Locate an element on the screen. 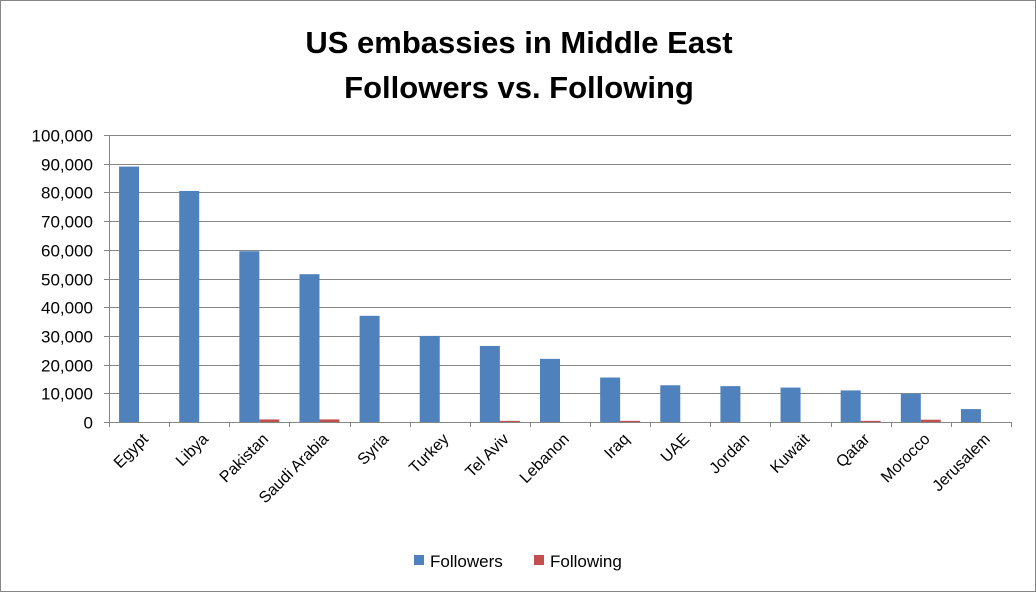 The width and height of the screenshot is (1036, 593). bar-followers-turkey is located at coordinates (429, 378).